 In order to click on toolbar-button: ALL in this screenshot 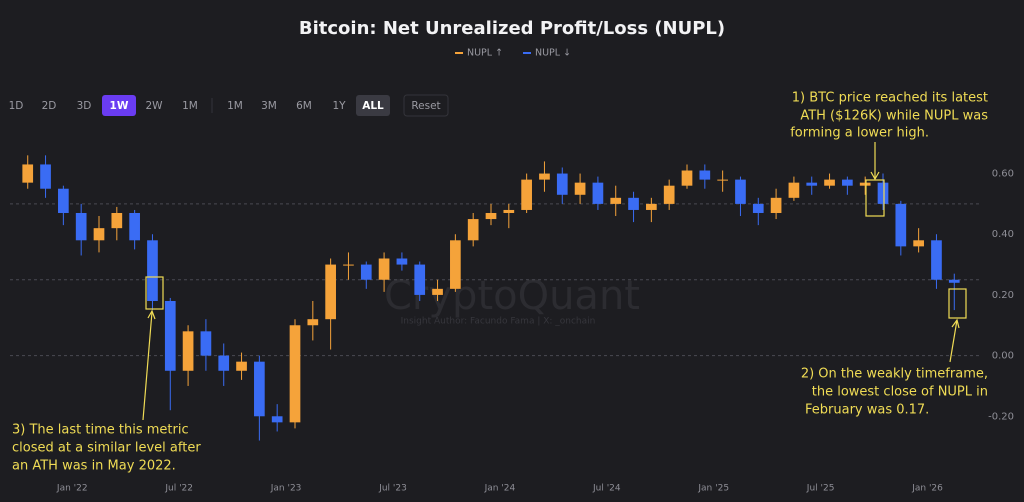, I will do `click(373, 106)`.